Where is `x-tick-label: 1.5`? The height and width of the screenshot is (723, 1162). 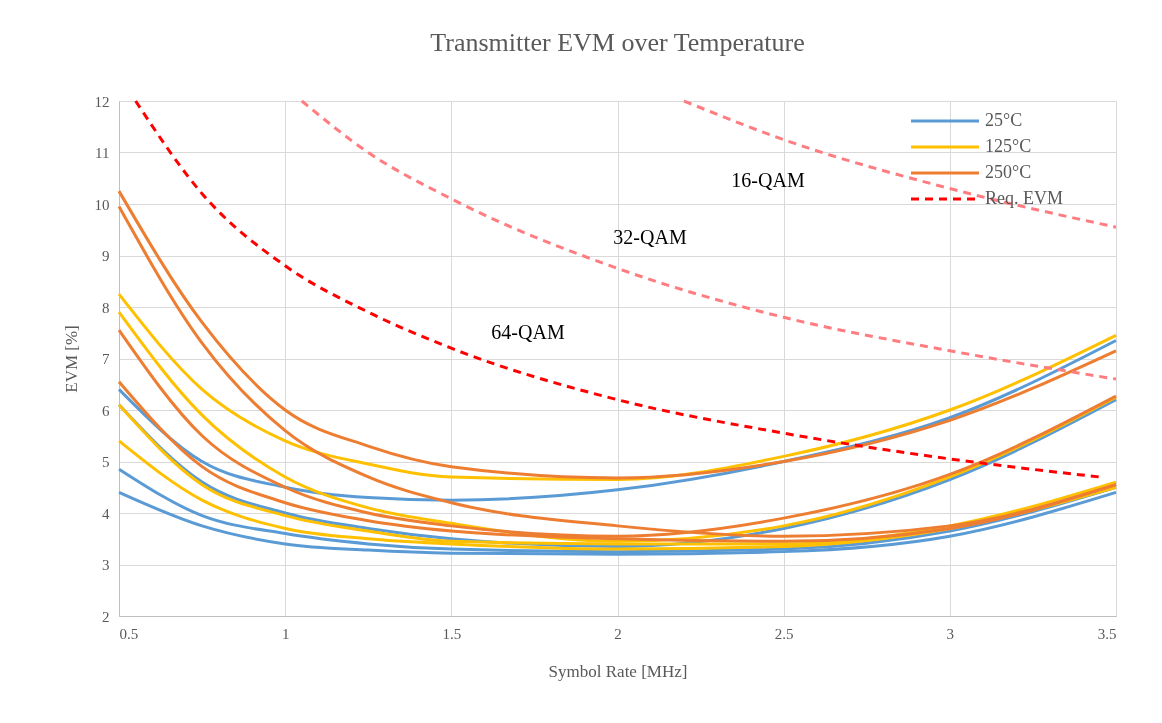 x-tick-label: 1.5 is located at coordinates (452, 633).